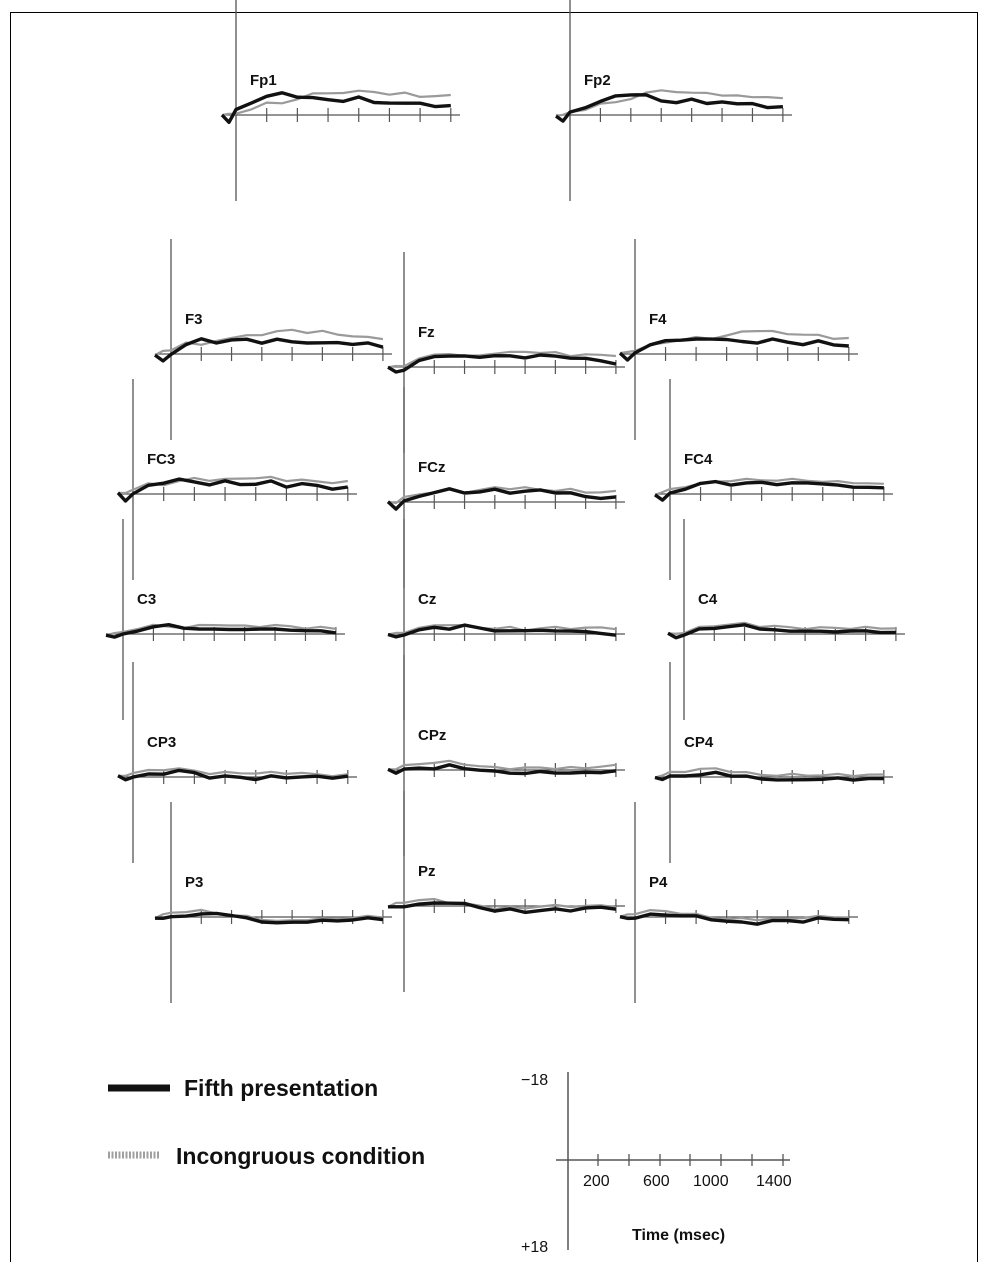 This screenshot has height=1263, width=990. I want to click on electrode-panel-fc3: FC3, so click(236, 479).